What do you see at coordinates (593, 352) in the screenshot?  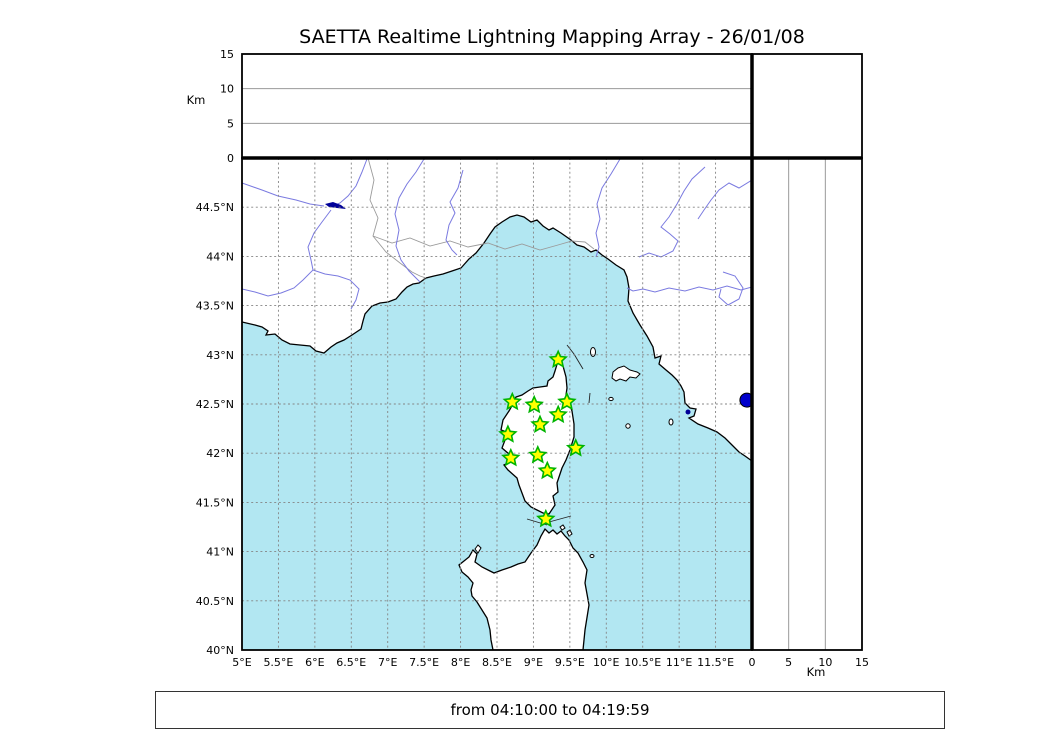 I see `capraia-island` at bounding box center [593, 352].